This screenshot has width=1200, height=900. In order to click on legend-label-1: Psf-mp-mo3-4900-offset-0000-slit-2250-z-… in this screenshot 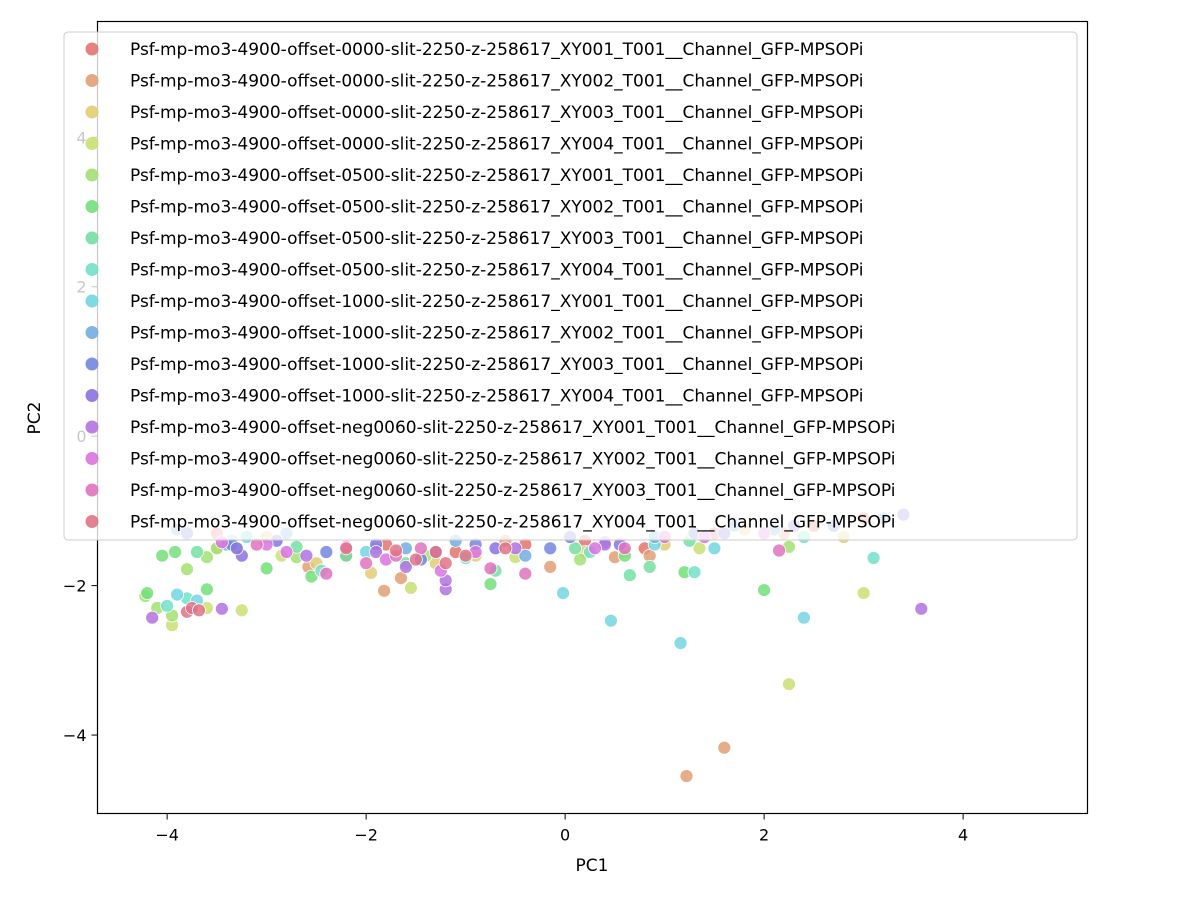, I will do `click(496, 82)`.